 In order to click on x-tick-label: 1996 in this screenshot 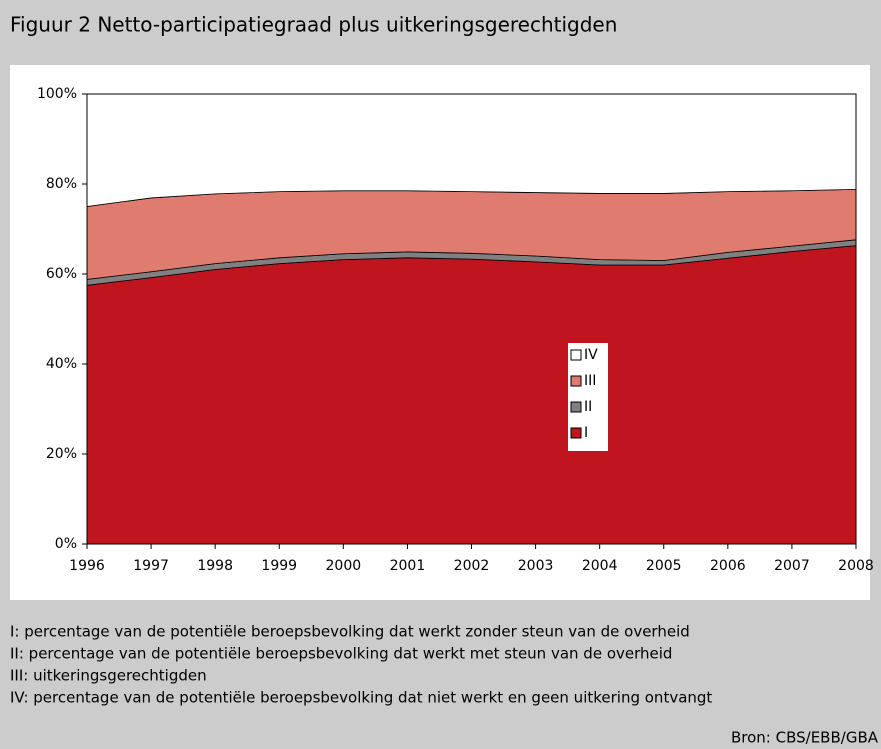, I will do `click(87, 566)`.